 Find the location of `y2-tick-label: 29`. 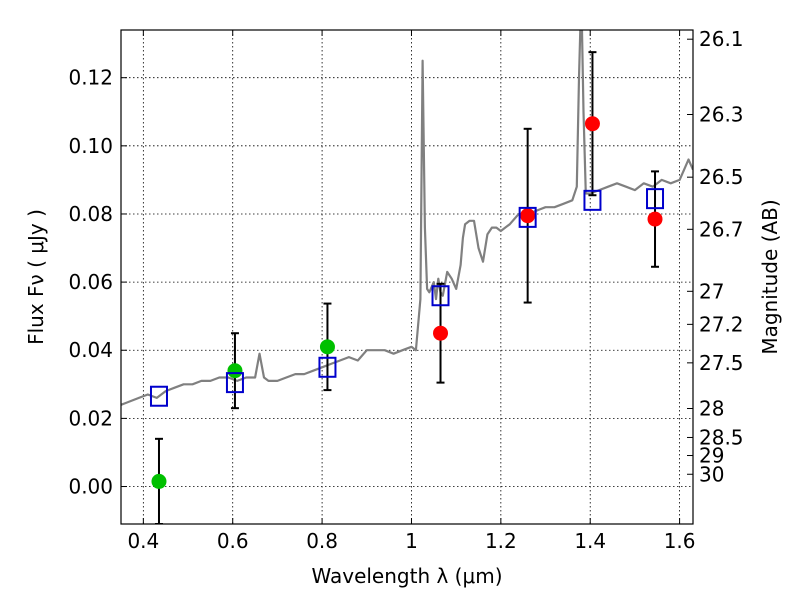

y2-tick-label: 29 is located at coordinates (711, 456).